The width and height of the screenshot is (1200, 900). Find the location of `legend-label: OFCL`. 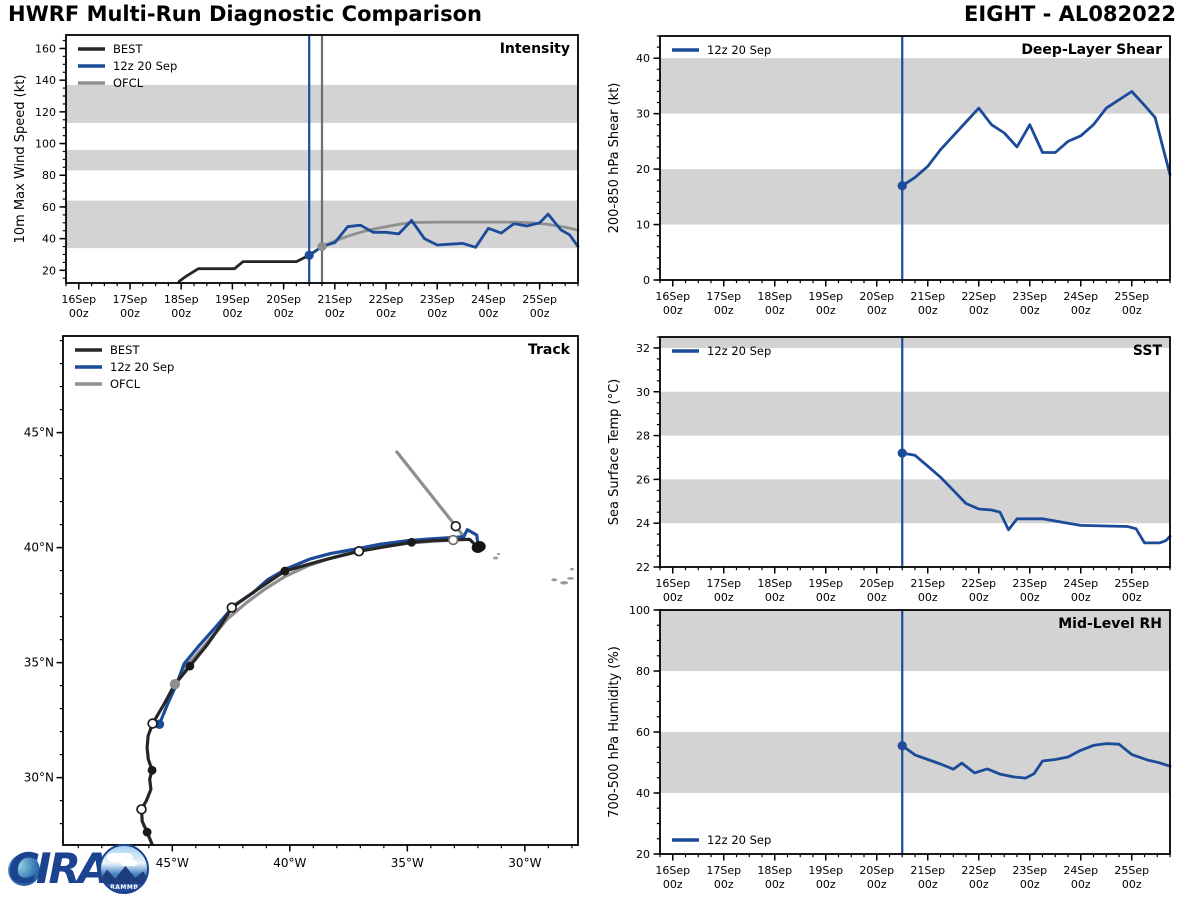

legend-label: OFCL is located at coordinates (125, 384).